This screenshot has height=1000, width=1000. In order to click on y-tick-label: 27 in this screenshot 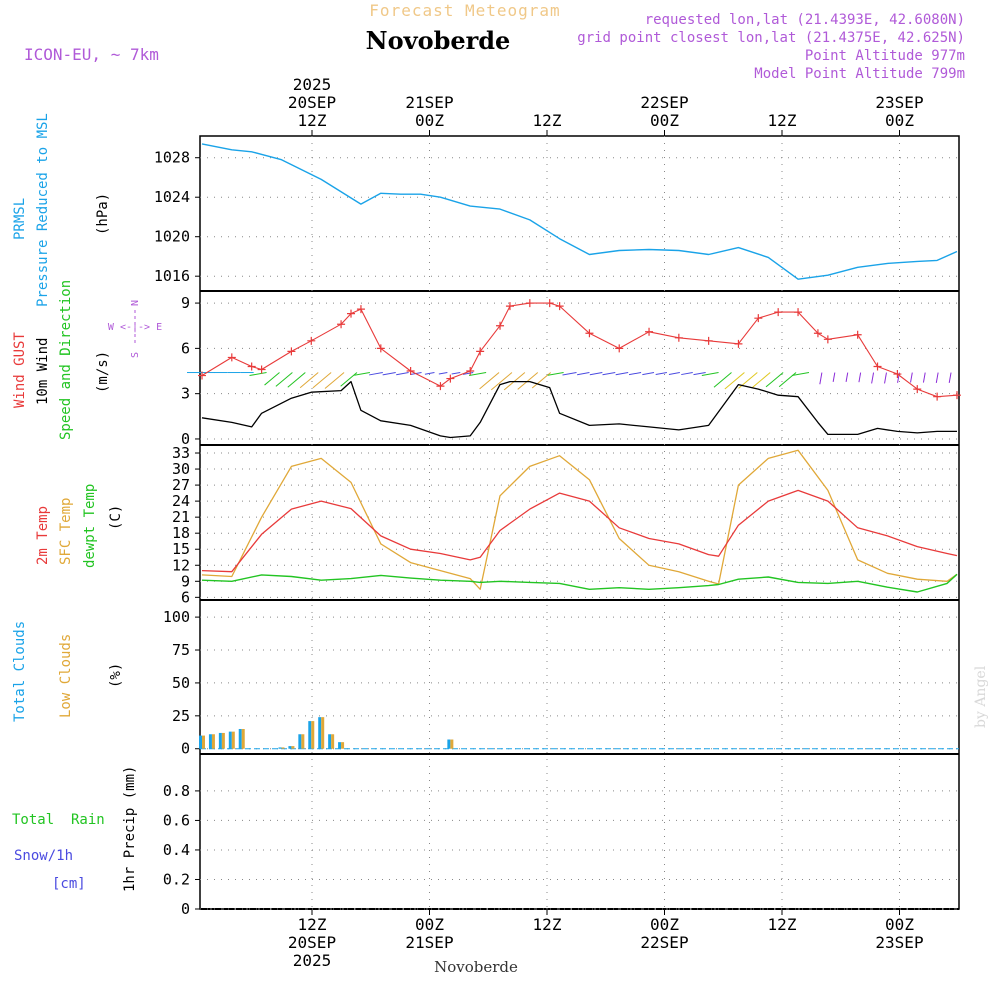, I will do `click(181, 485)`.